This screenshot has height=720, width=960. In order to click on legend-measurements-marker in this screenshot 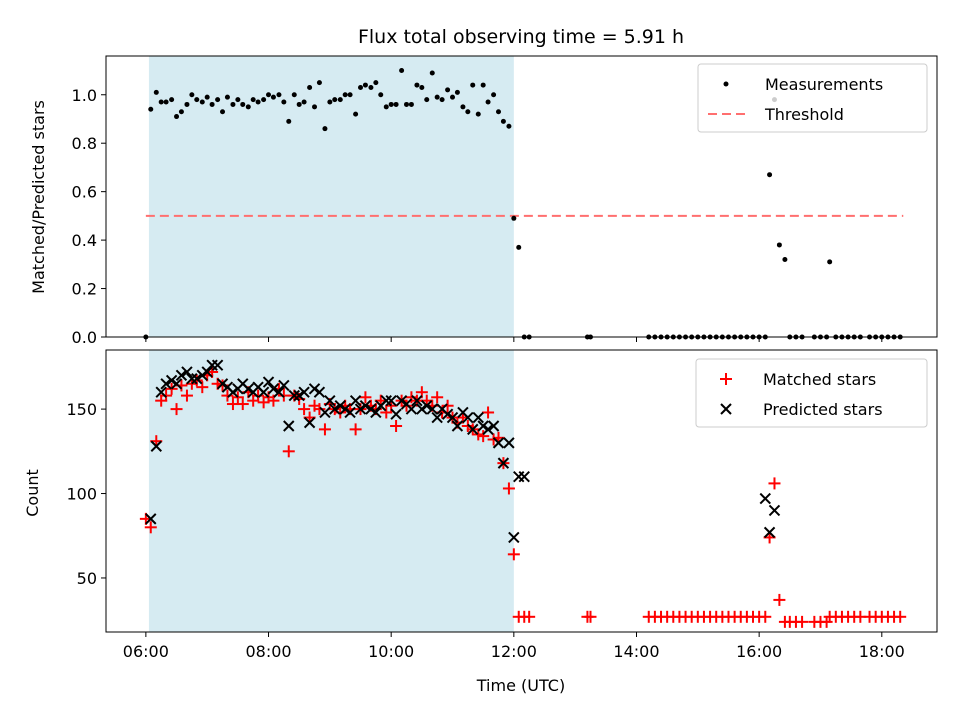, I will do `click(726, 84)`.